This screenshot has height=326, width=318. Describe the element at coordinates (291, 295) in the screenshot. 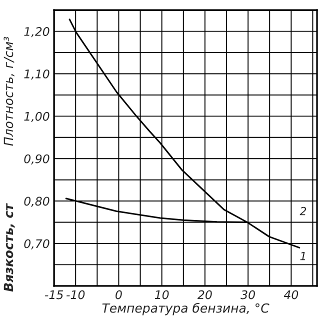

I see `x-tick-label: 40` at that location.